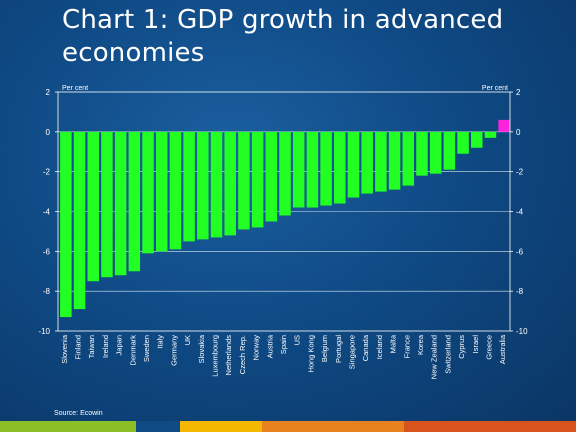  I want to click on category-label: Taiwan, so click(91, 346).